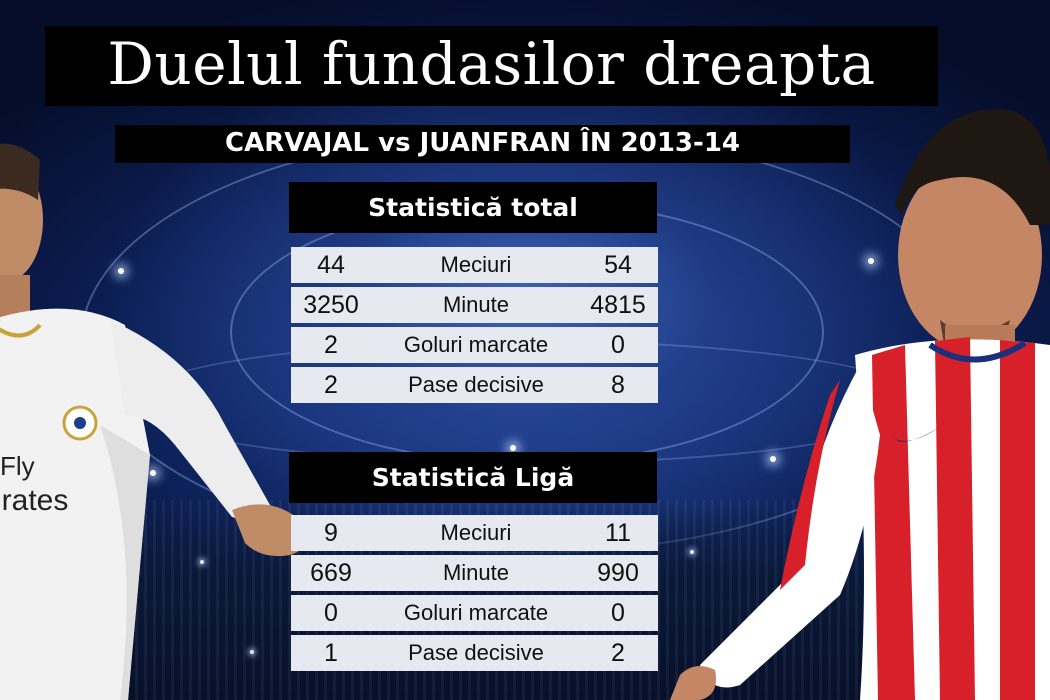  Describe the element at coordinates (618, 653) in the screenshot. I see `right-value: 2` at that location.